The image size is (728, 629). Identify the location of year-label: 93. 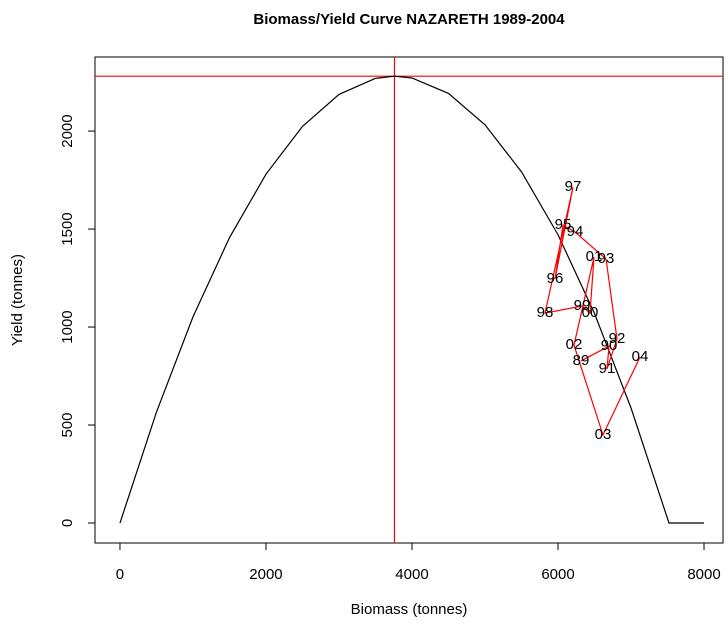
(606, 258).